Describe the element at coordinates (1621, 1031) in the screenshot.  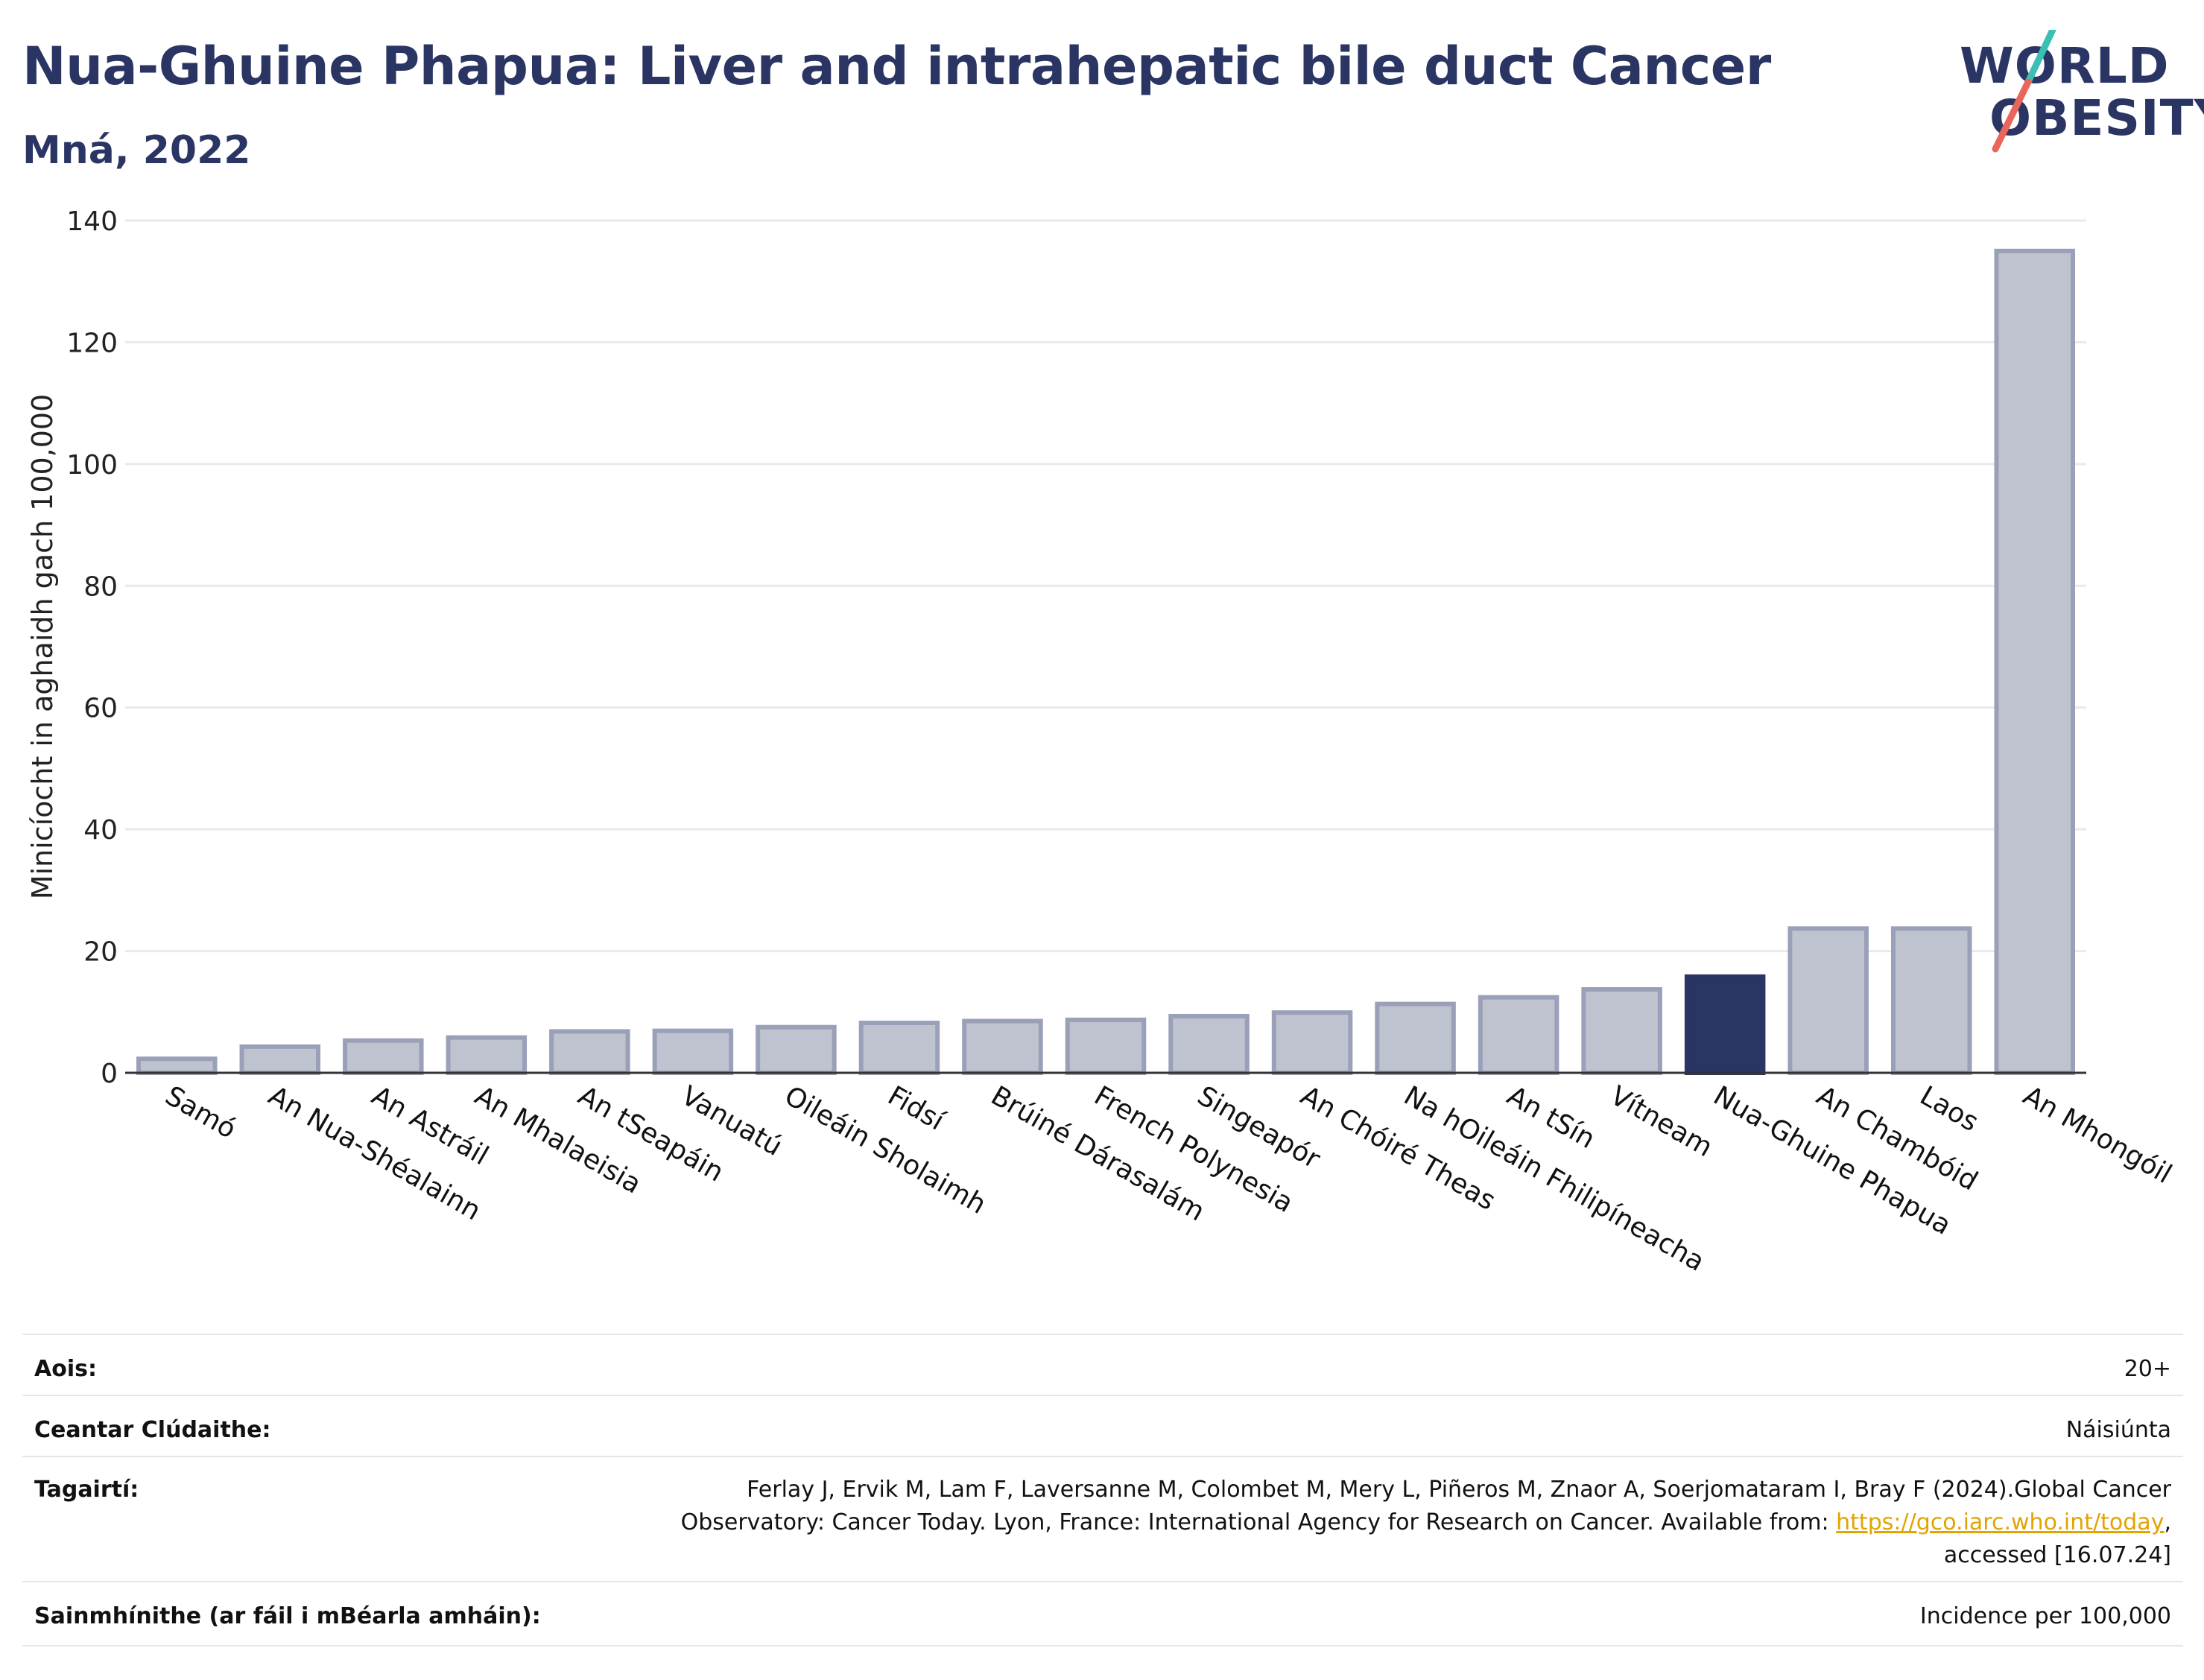
I see `bar-v-tneam` at that location.